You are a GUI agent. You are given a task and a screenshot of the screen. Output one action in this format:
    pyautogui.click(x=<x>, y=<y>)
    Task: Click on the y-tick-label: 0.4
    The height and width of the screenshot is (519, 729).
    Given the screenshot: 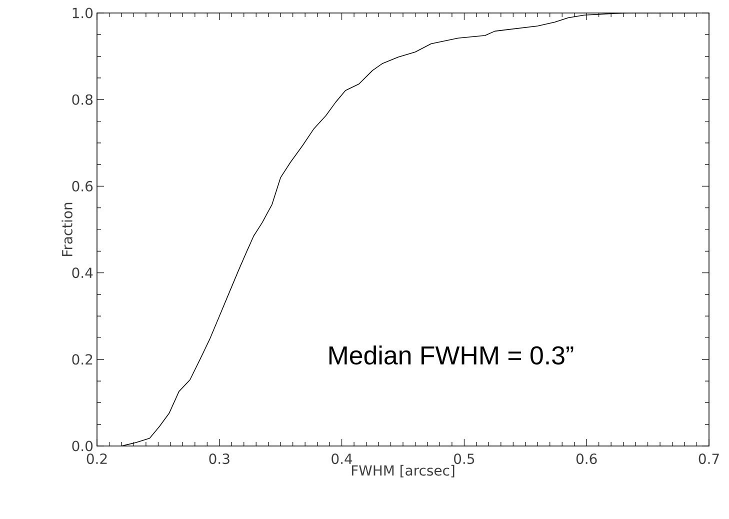 What is the action you would take?
    pyautogui.click(x=82, y=273)
    